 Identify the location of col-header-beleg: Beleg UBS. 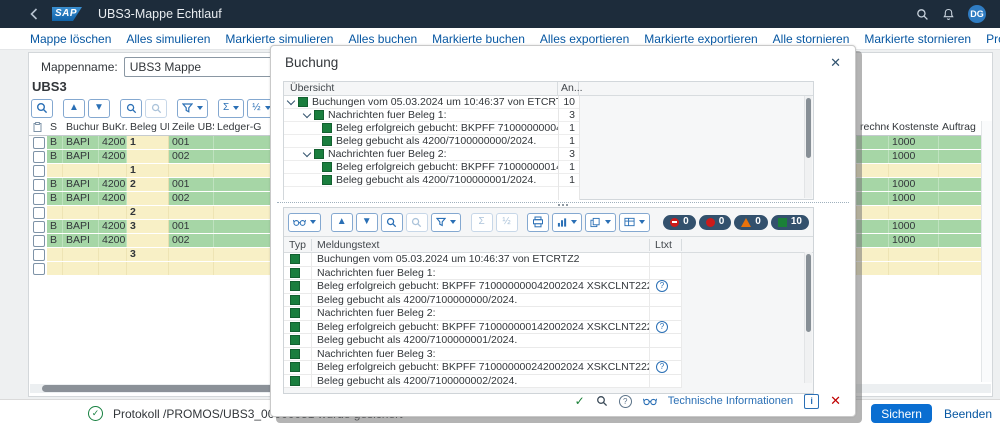
(148, 128).